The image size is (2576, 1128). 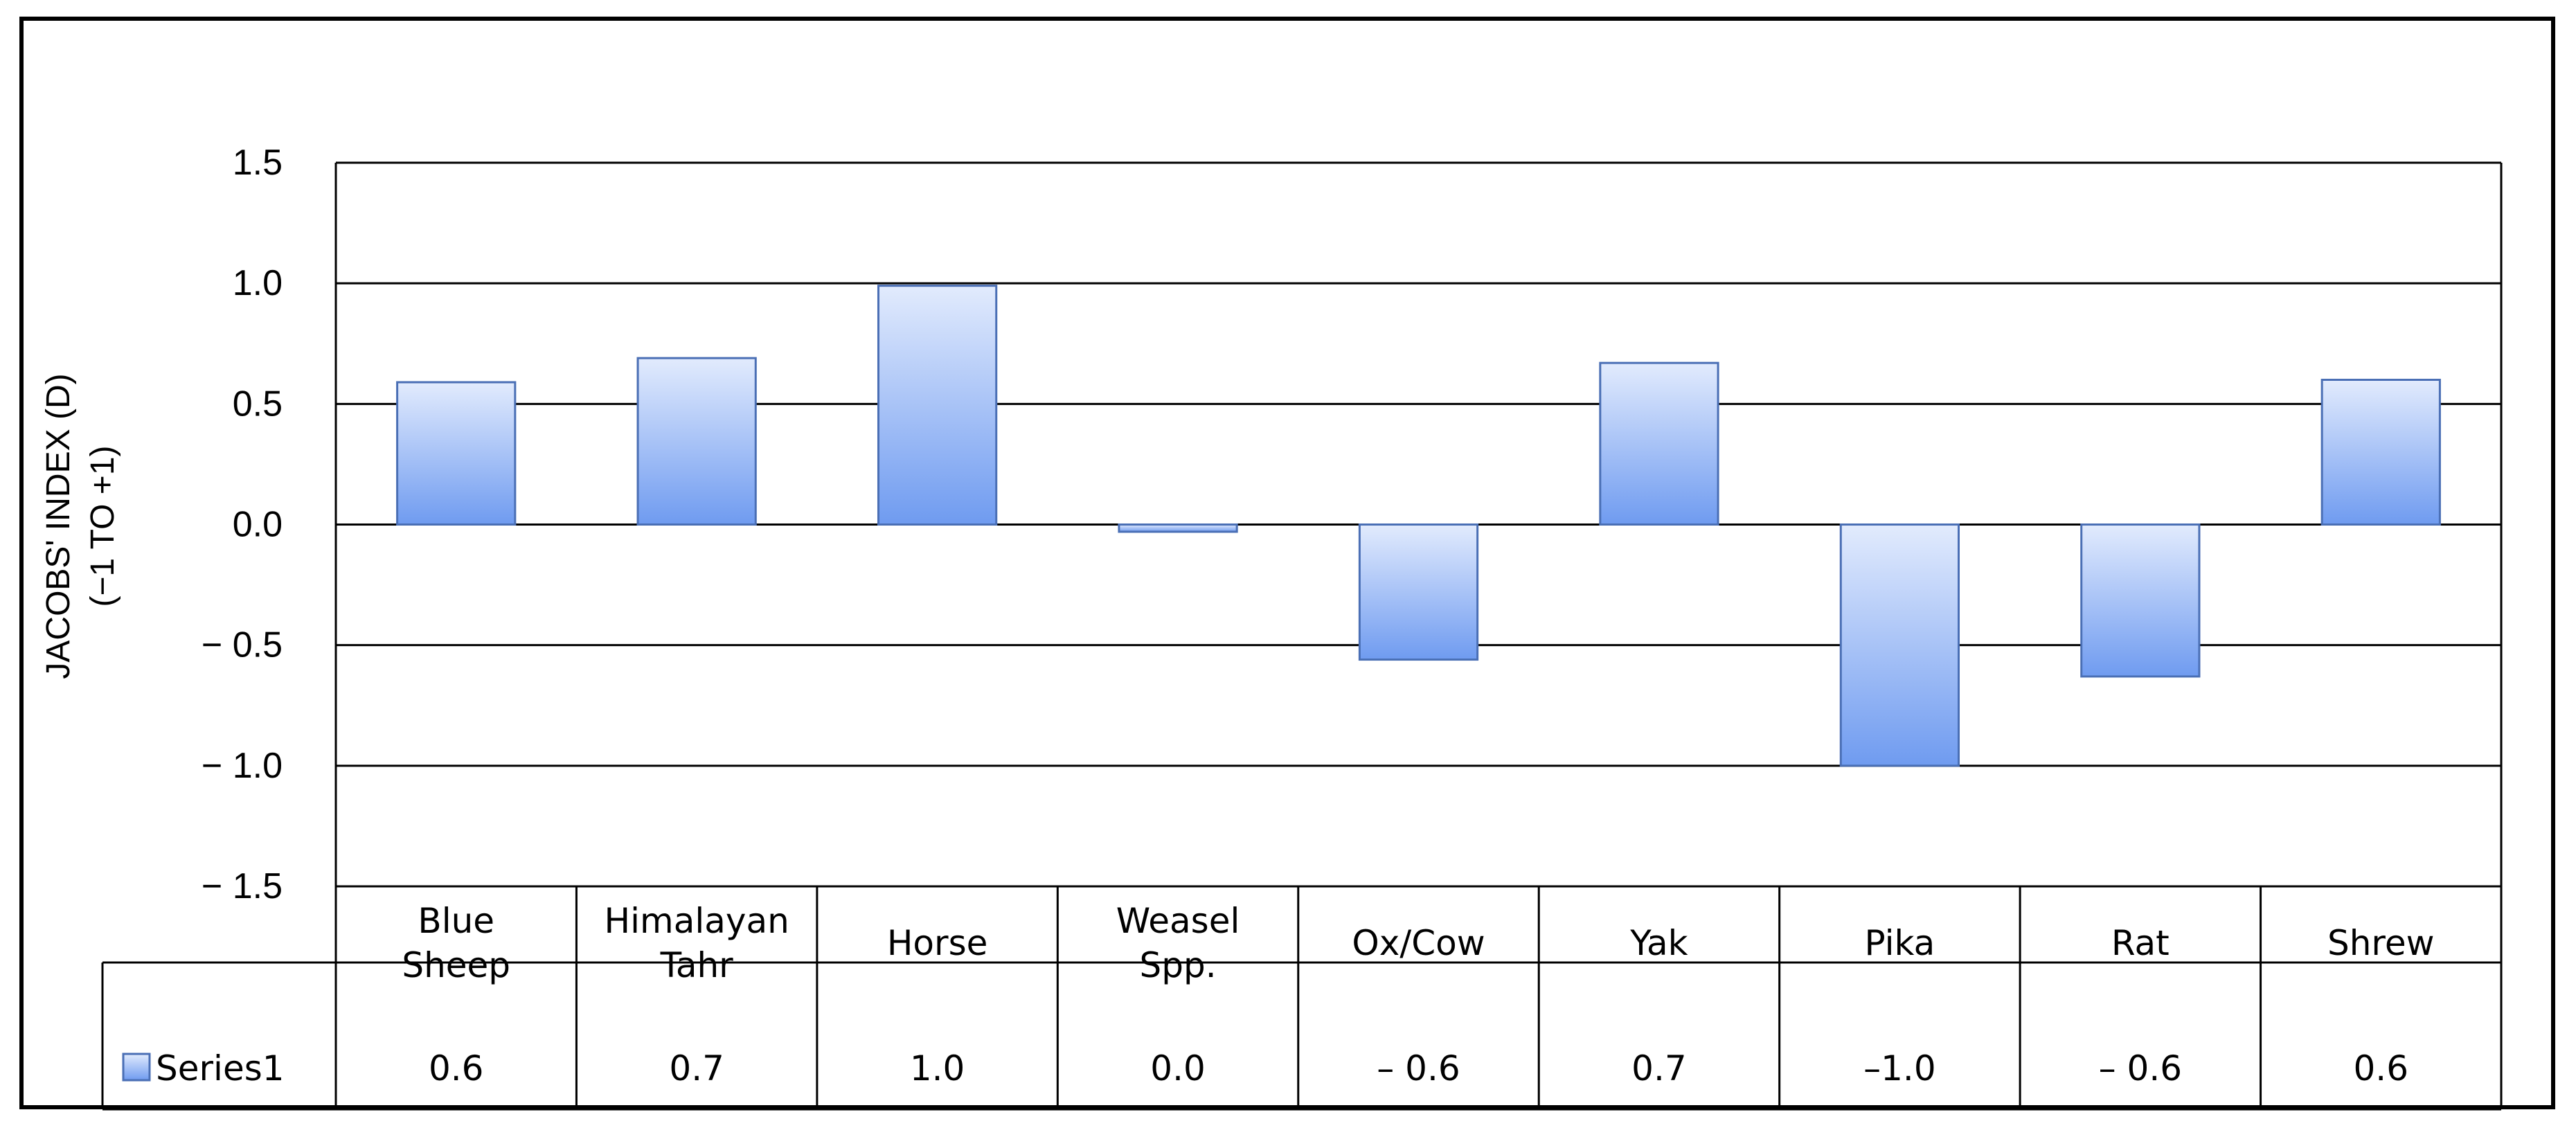 I want to click on category-label: Ox/Cow, so click(x=1418, y=943).